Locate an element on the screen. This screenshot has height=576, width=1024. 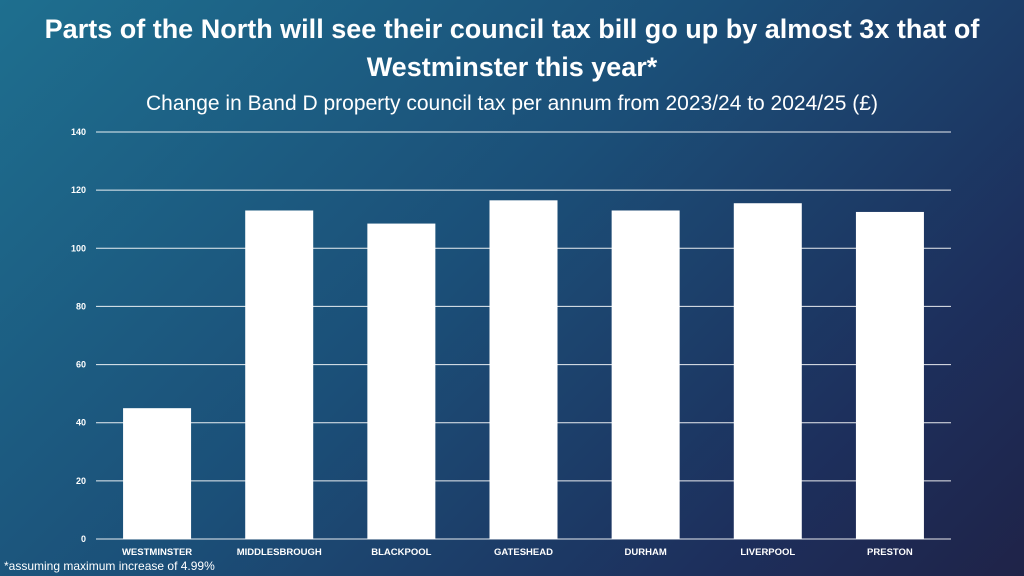
x-tick-label: WESTMINSTER is located at coordinates (157, 552).